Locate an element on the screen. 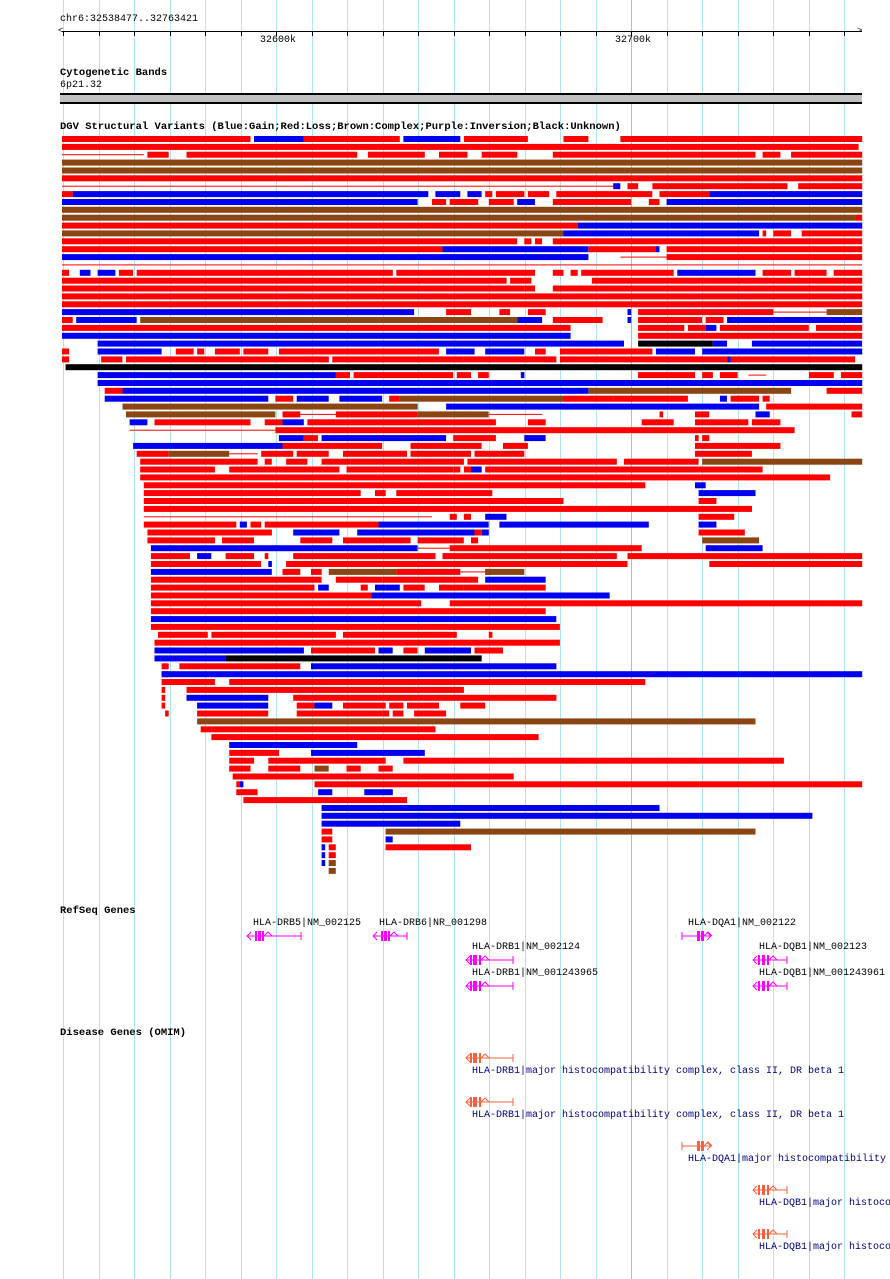 This screenshot has width=890, height=1279. cytoband-track-title: Cytogenetic Bands is located at coordinates (114, 73).